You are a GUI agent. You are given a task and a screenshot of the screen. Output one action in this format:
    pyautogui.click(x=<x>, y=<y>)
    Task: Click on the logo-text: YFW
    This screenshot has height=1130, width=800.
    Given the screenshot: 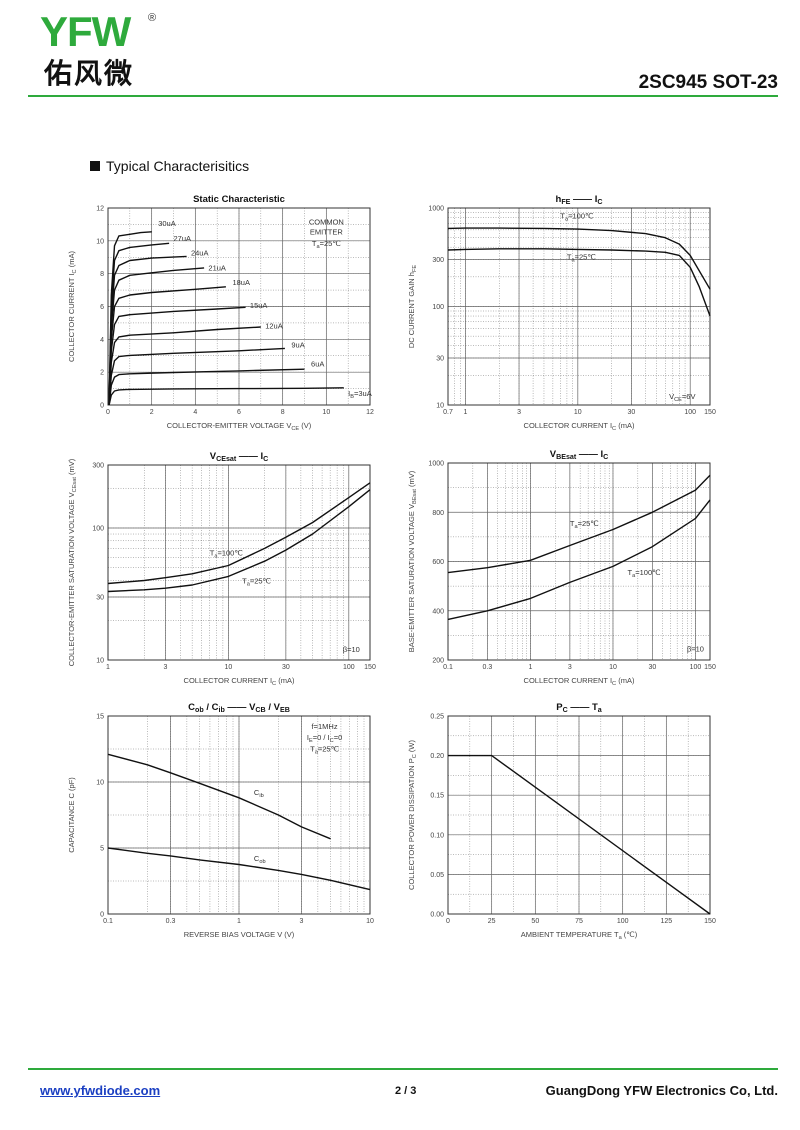 What is the action you would take?
    pyautogui.click(x=85, y=31)
    